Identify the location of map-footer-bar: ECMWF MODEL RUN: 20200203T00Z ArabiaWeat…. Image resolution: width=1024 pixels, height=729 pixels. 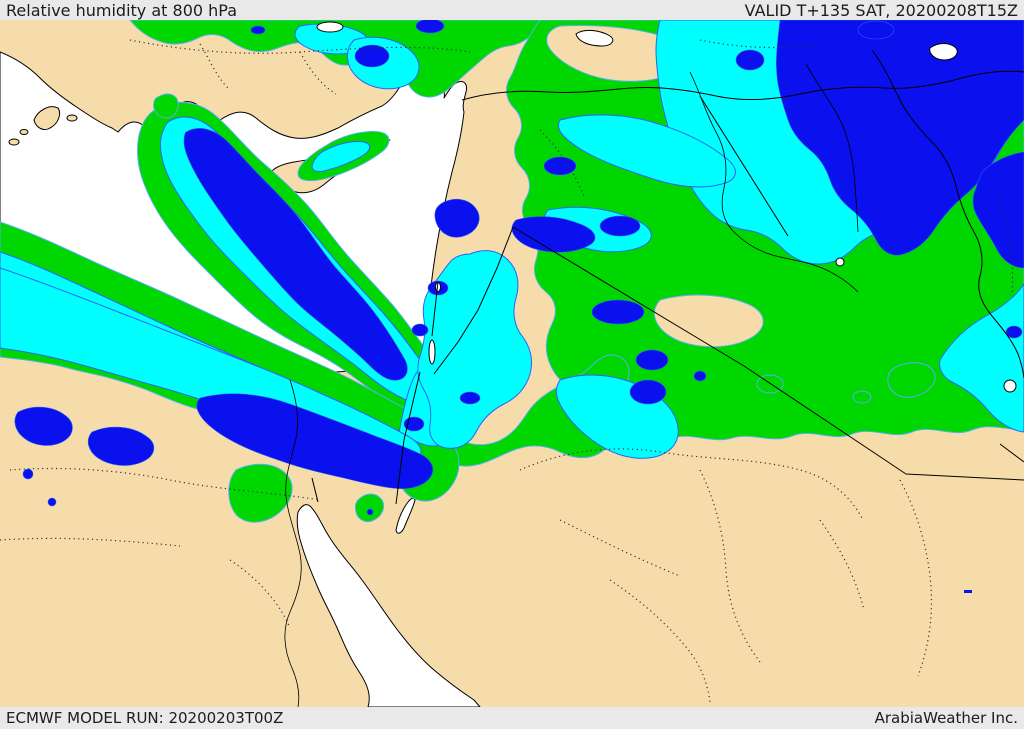
(512, 718).